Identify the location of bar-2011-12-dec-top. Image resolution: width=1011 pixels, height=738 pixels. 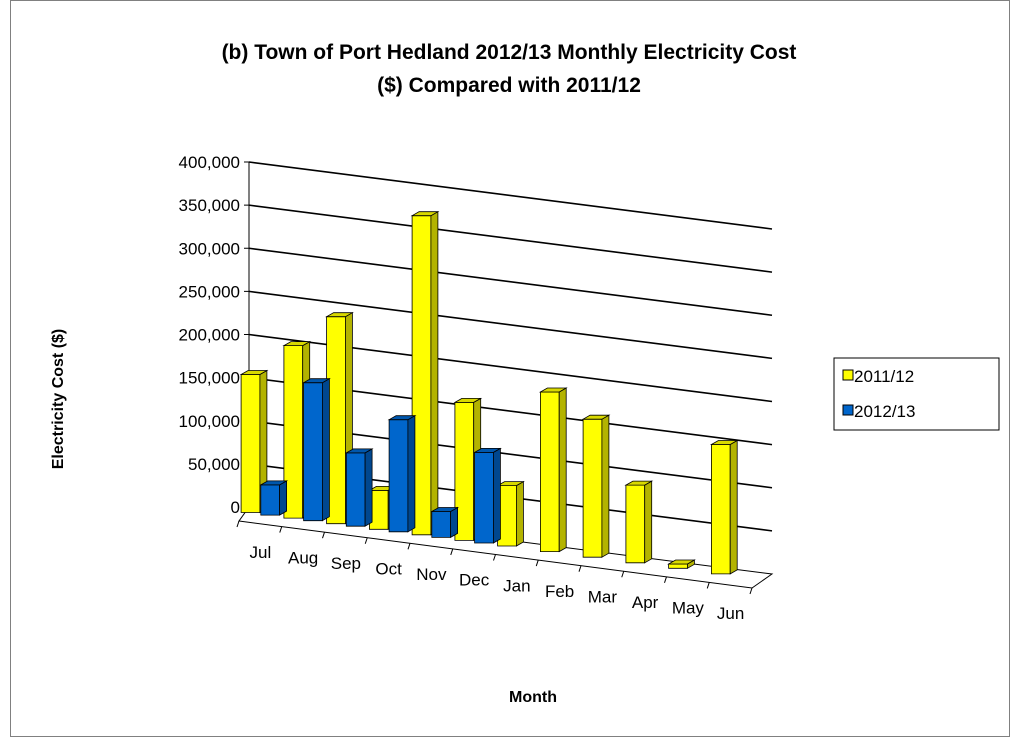
(468, 400).